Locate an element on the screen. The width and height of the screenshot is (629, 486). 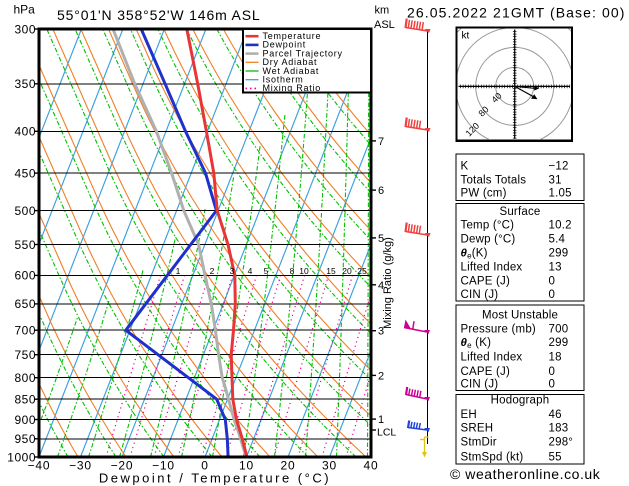
svg-text: 13 is located at coordinates (555, 267).